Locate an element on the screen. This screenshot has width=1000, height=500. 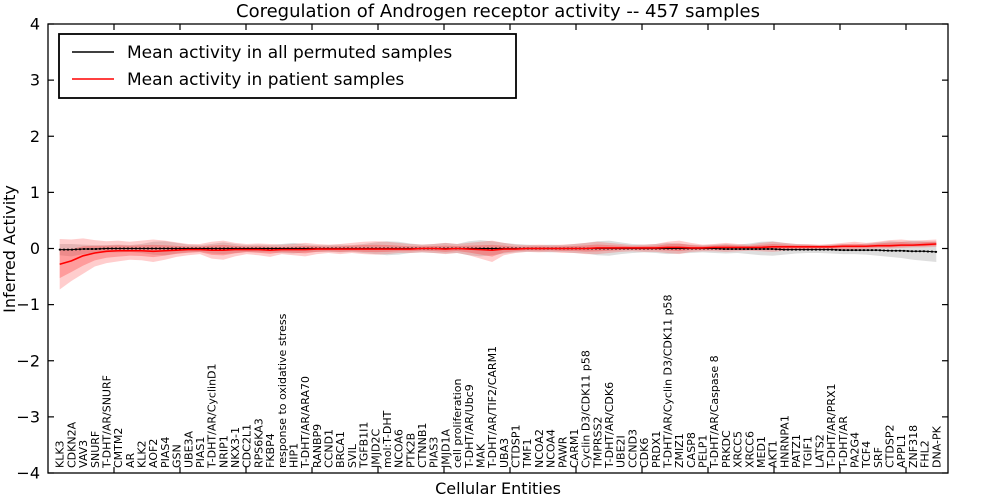
y-tick-label: 1 is located at coordinates (35, 192).